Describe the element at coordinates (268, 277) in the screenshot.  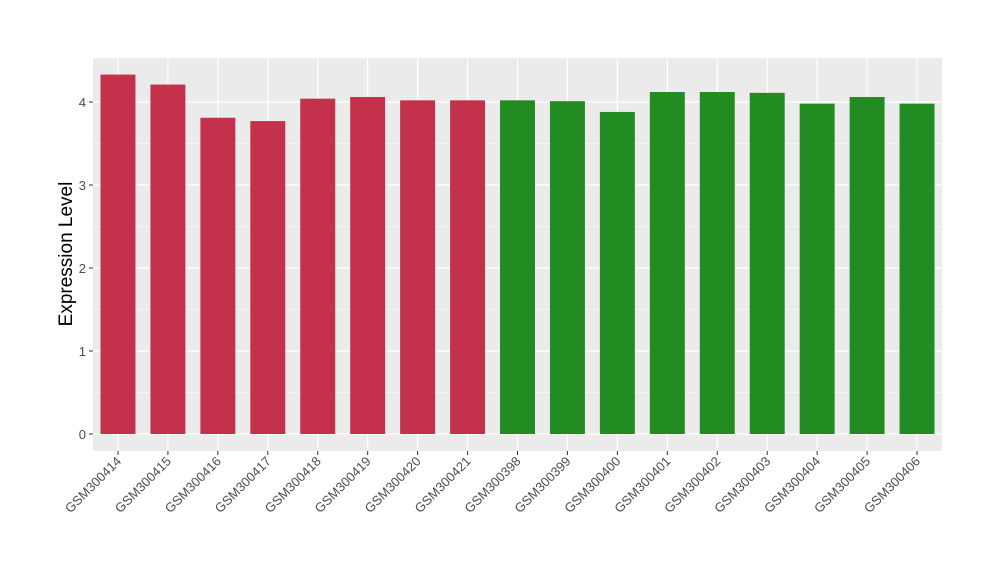
I see `bar-GSM300417` at that location.